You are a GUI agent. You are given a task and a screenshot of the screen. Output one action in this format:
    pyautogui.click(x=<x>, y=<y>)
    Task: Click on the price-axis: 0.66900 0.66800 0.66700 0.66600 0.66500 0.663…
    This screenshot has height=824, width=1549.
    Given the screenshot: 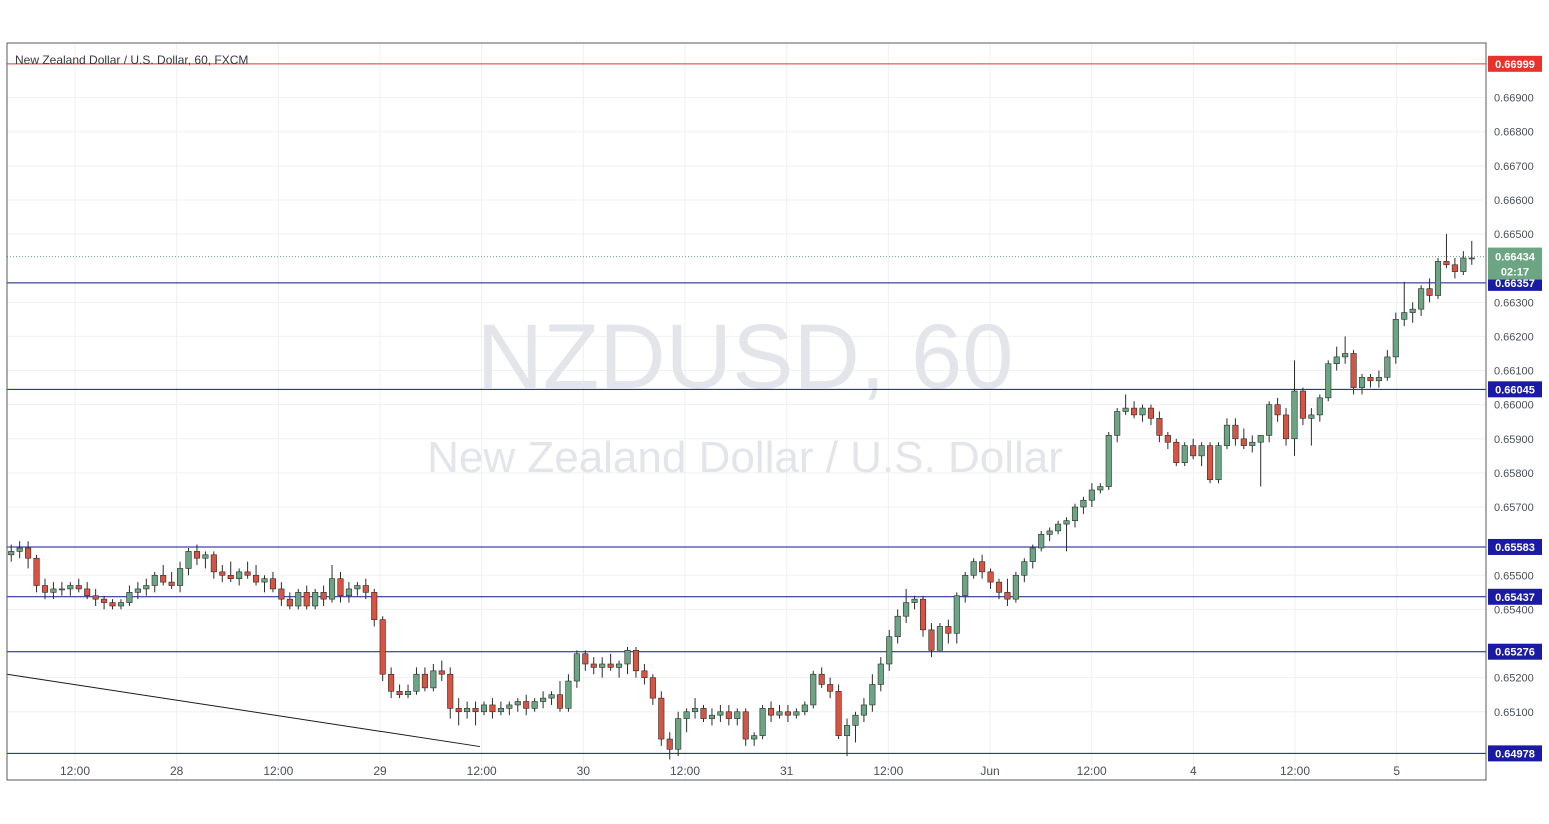 What is the action you would take?
    pyautogui.click(x=1514, y=406)
    